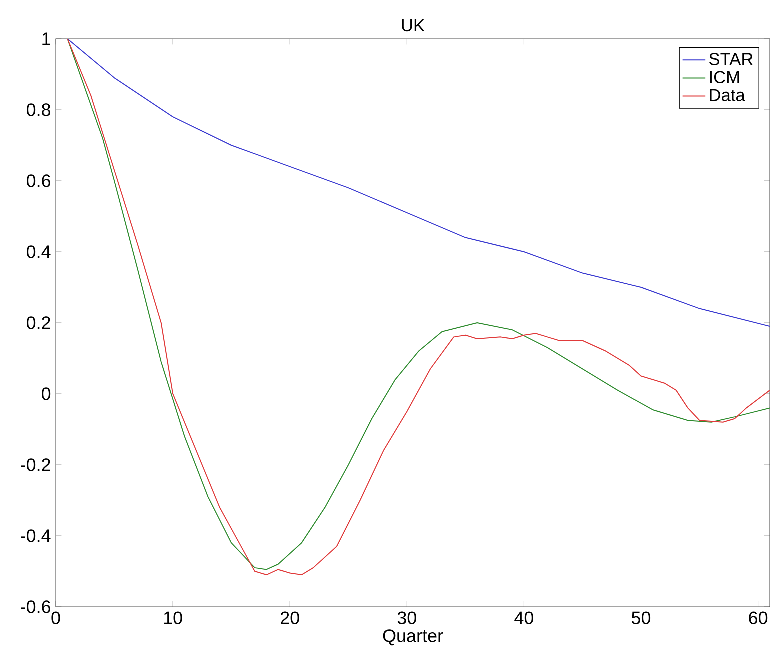 This screenshot has height=663, width=774. I want to click on x-tick-label: 30, so click(407, 618).